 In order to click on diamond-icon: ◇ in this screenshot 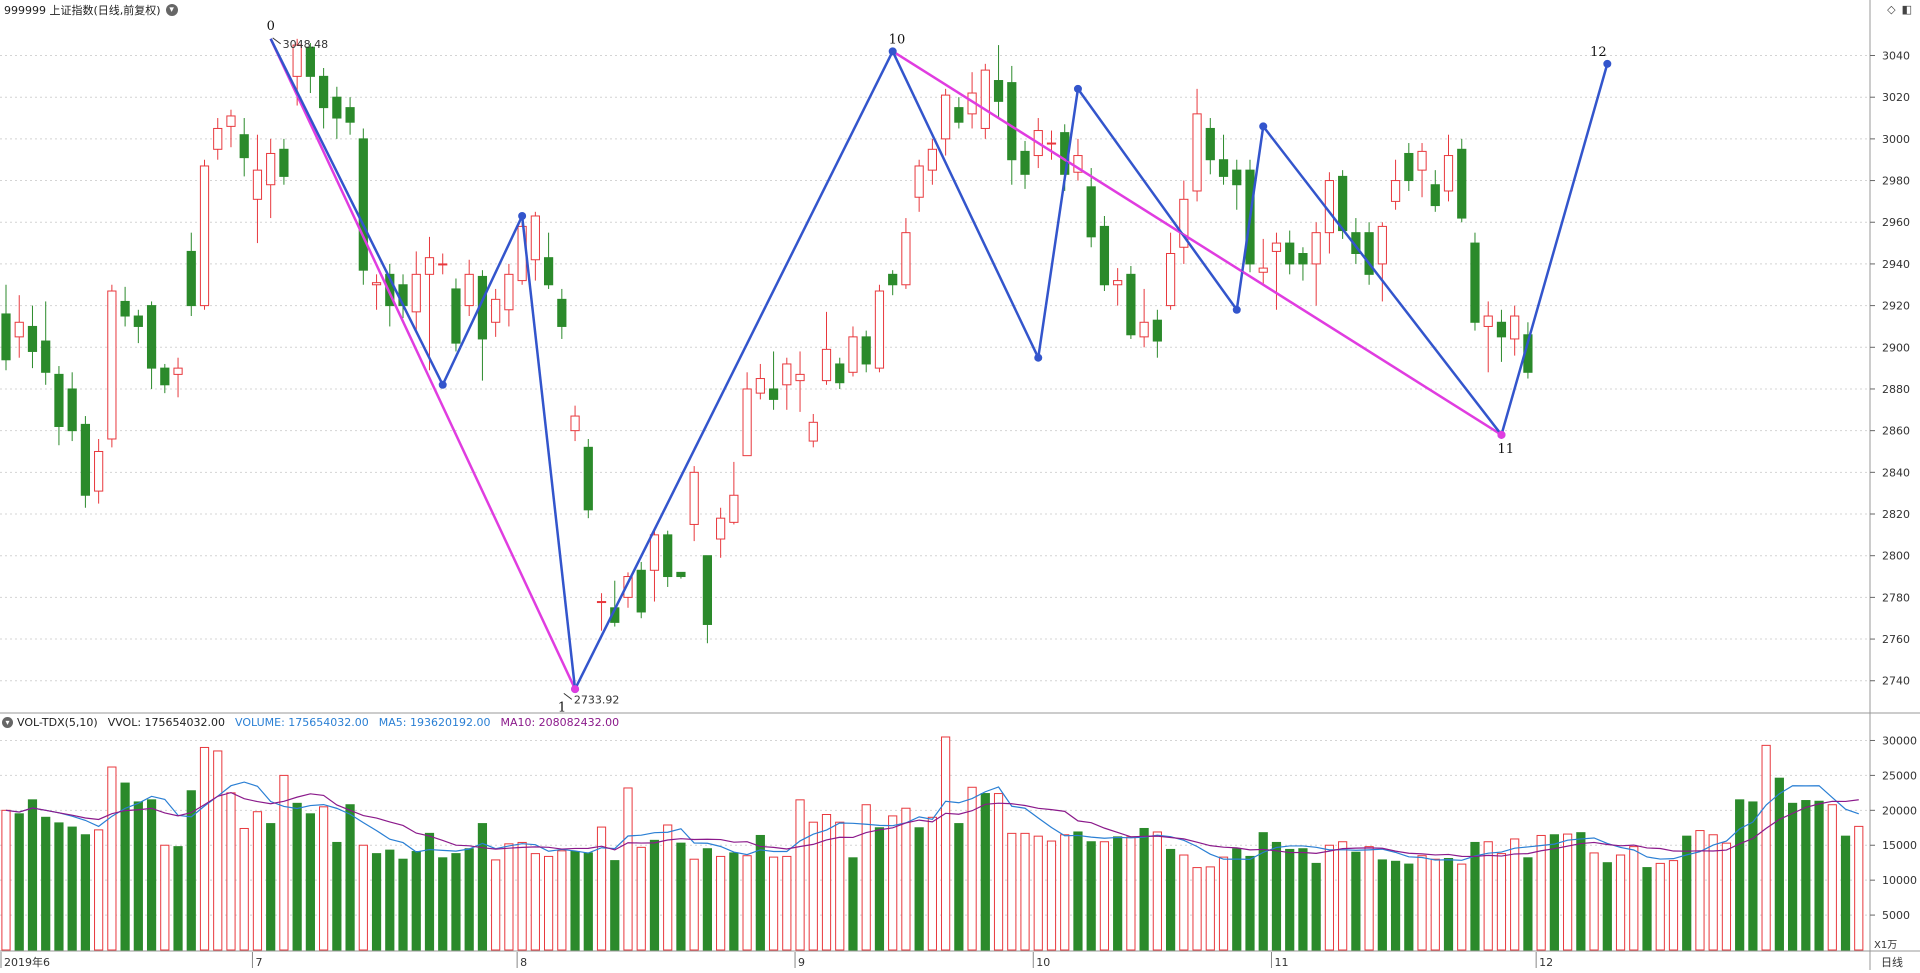, I will do `click(1891, 9)`.